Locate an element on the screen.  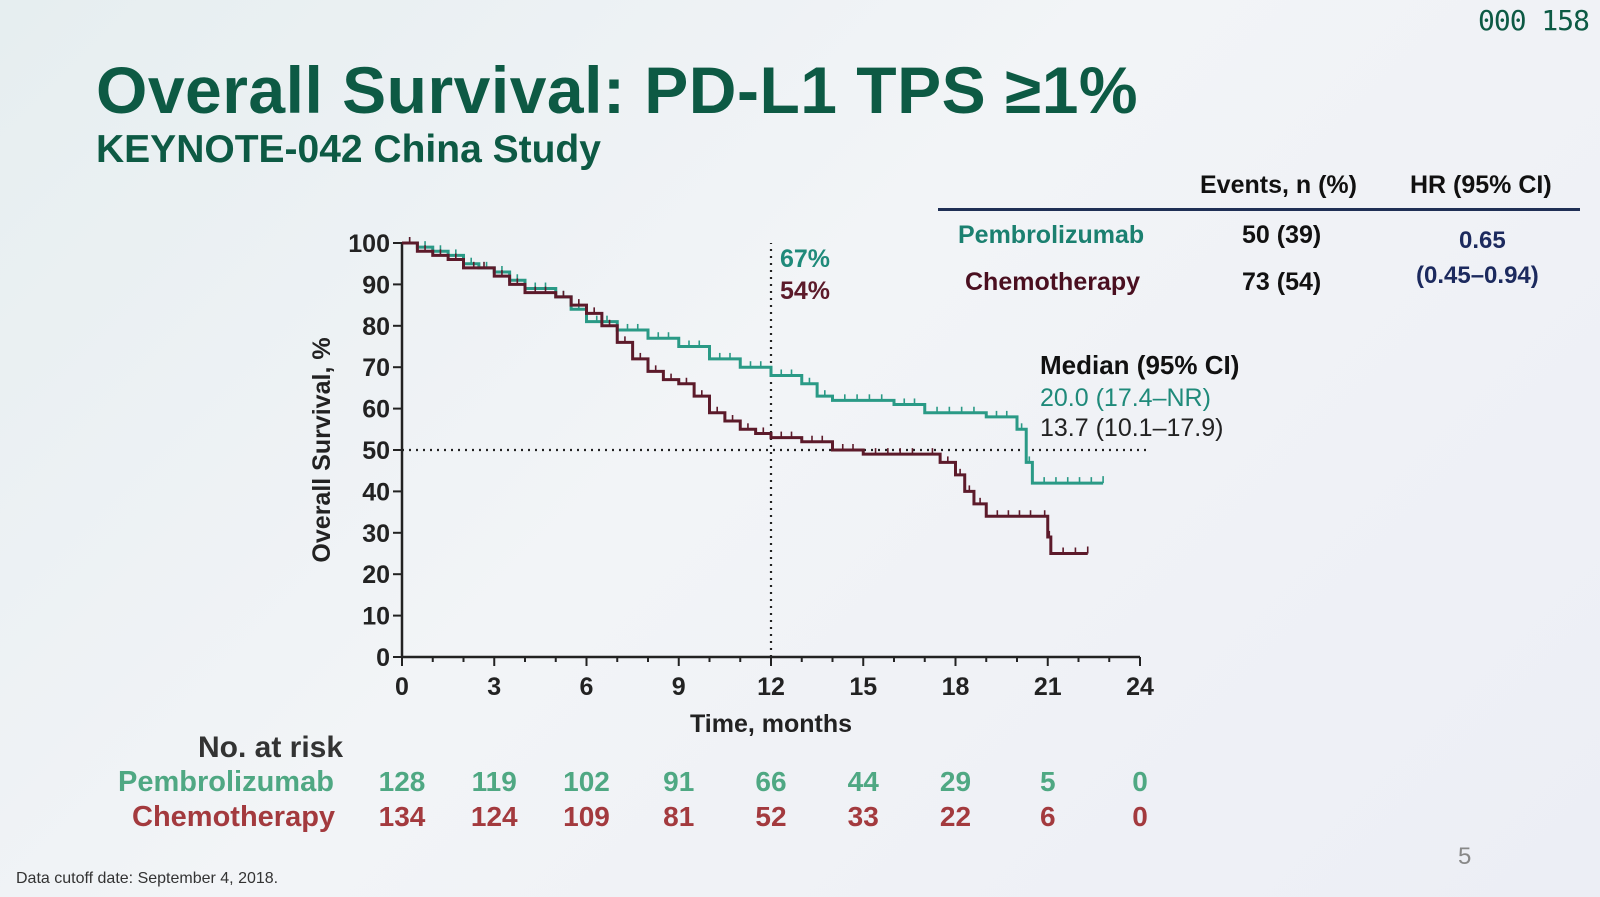
at-risk-pembrolizumab-value: 91 is located at coordinates (679, 781).